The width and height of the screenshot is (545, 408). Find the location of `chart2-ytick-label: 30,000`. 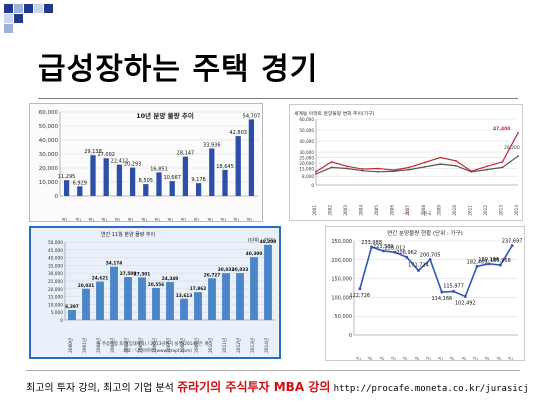

chart2-ytick-label: 30,000 is located at coordinates (306, 152).